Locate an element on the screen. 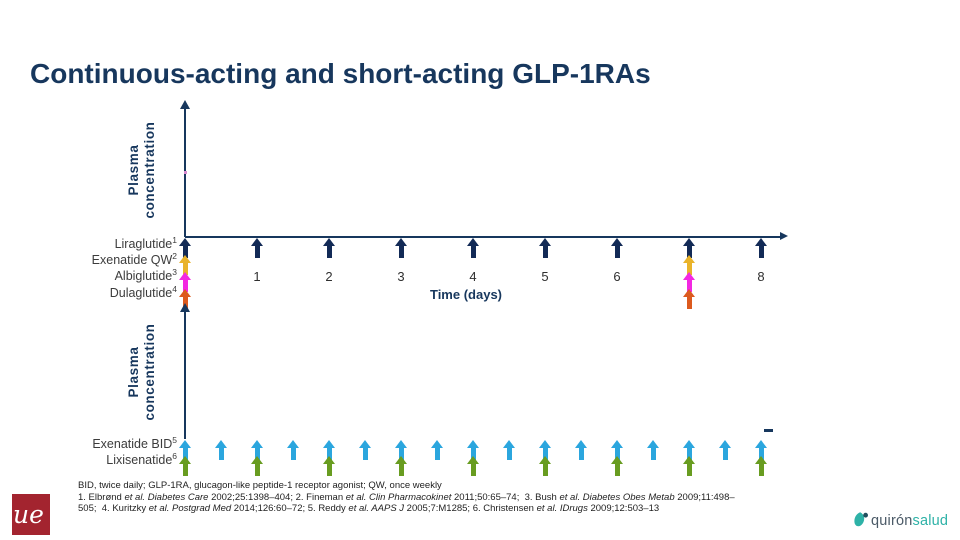 This screenshot has height=540, width=960. quiron-logo-text: quirón is located at coordinates (892, 520).